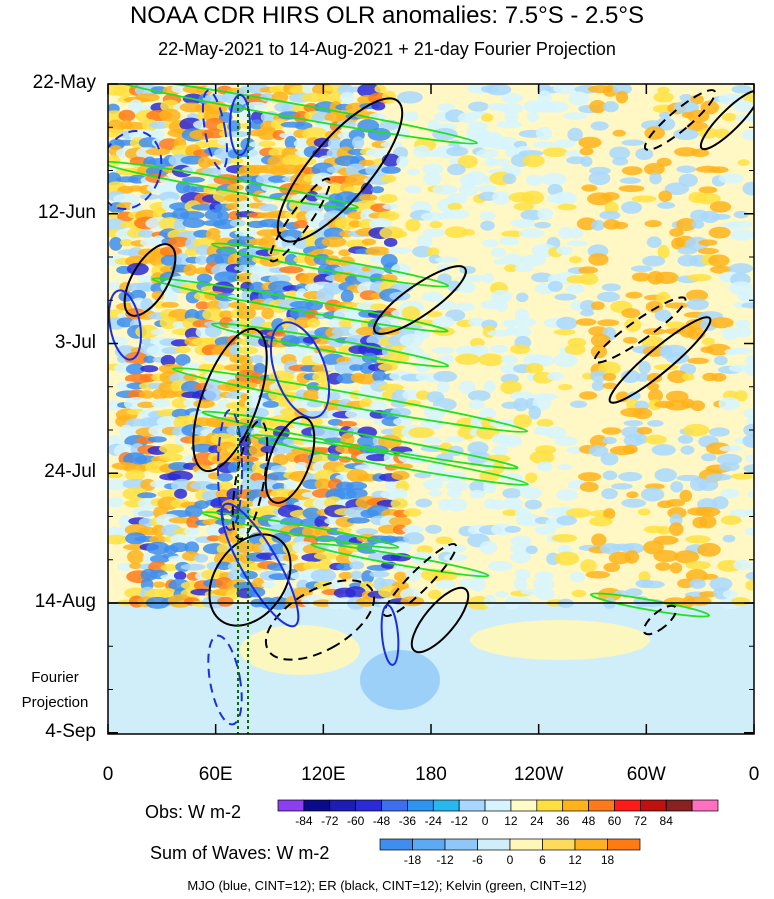 This screenshot has width=774, height=899. What do you see at coordinates (55, 702) in the screenshot?
I see `projection-label-2: Projection` at bounding box center [55, 702].